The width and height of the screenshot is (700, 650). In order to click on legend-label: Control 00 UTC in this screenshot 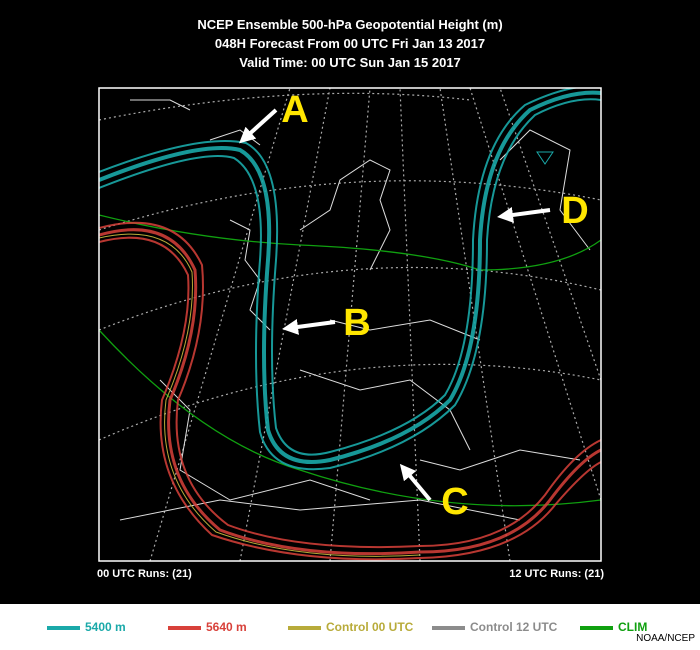, I will do `click(370, 627)`.